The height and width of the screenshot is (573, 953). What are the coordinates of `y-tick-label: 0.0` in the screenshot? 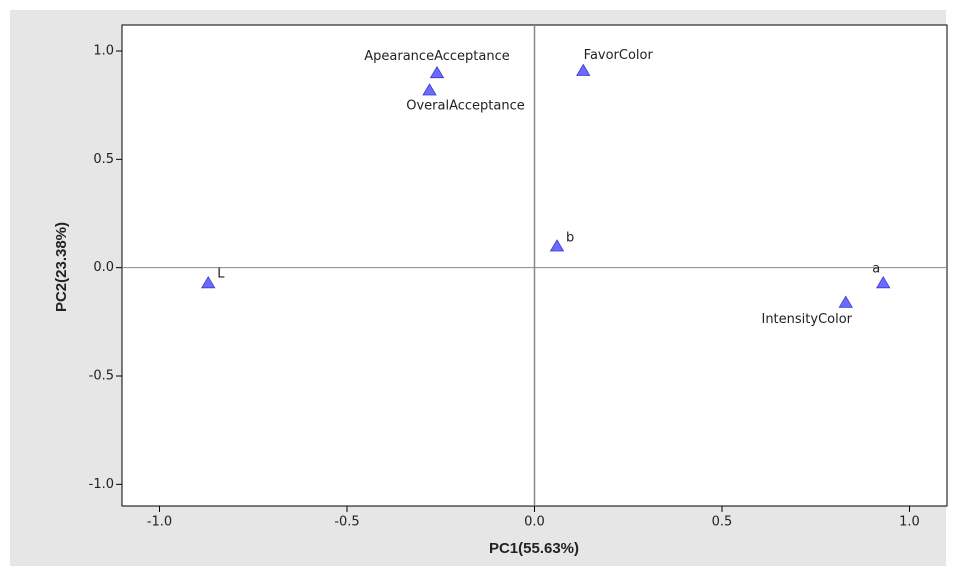 It's located at (103, 267).